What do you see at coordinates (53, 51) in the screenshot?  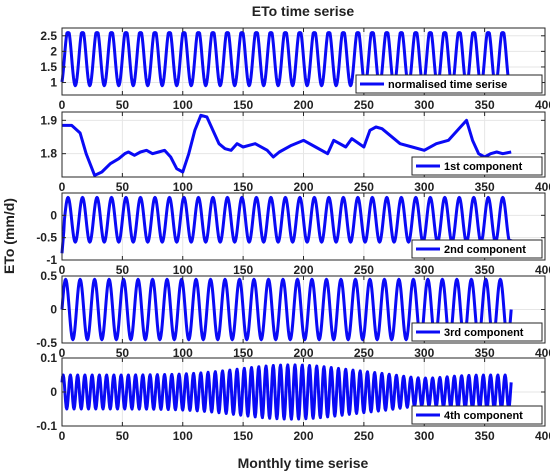 I see `y-tick-label: 2` at bounding box center [53, 51].